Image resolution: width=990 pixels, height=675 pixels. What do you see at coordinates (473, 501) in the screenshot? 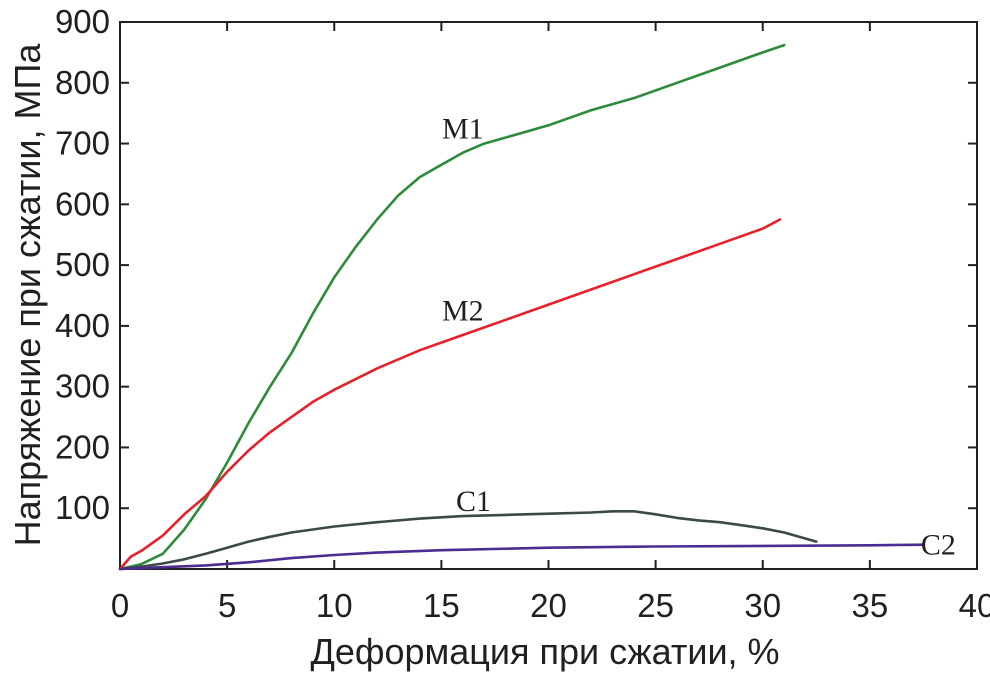
I see `series-label-c1: C1` at bounding box center [473, 501].